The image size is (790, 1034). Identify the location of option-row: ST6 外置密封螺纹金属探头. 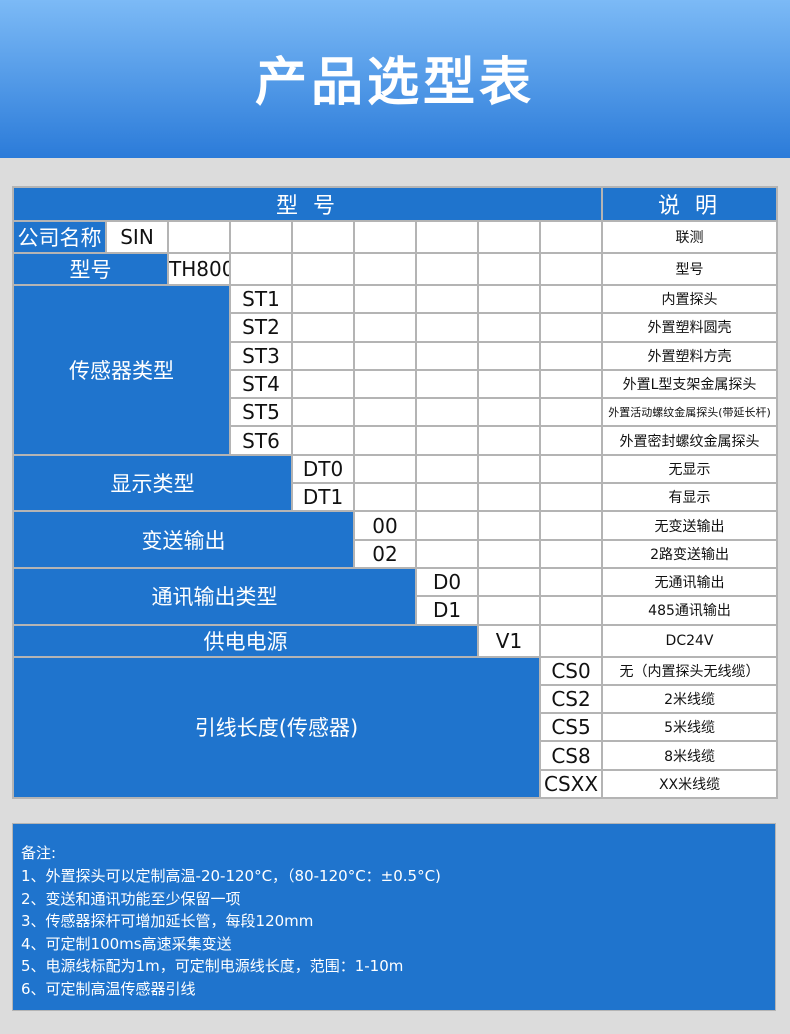
(396, 440).